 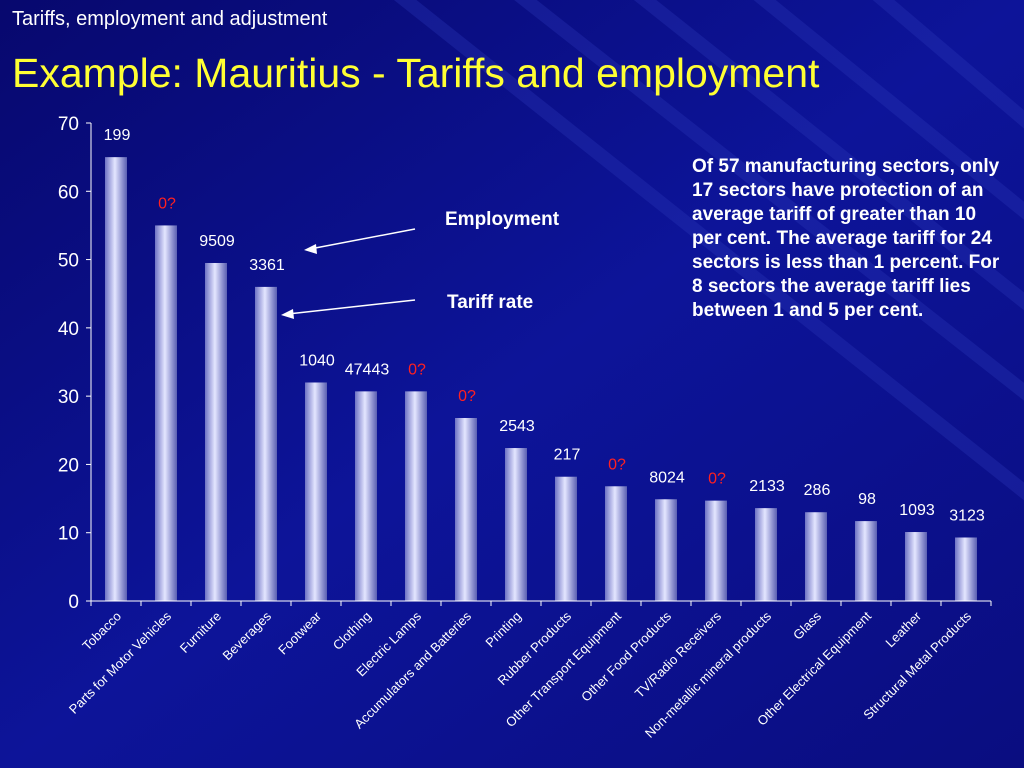 I want to click on callout-employment: Employment, so click(x=502, y=219).